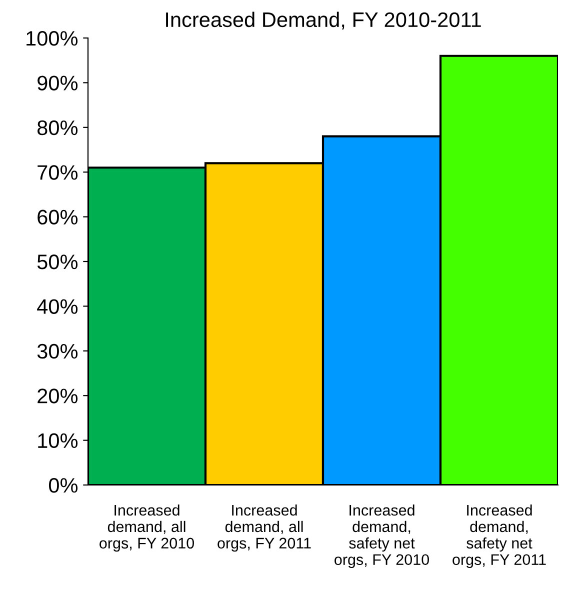  What do you see at coordinates (147, 528) in the screenshot?
I see `x-tick-label: Increased demand, all orgs, FY 2010` at bounding box center [147, 528].